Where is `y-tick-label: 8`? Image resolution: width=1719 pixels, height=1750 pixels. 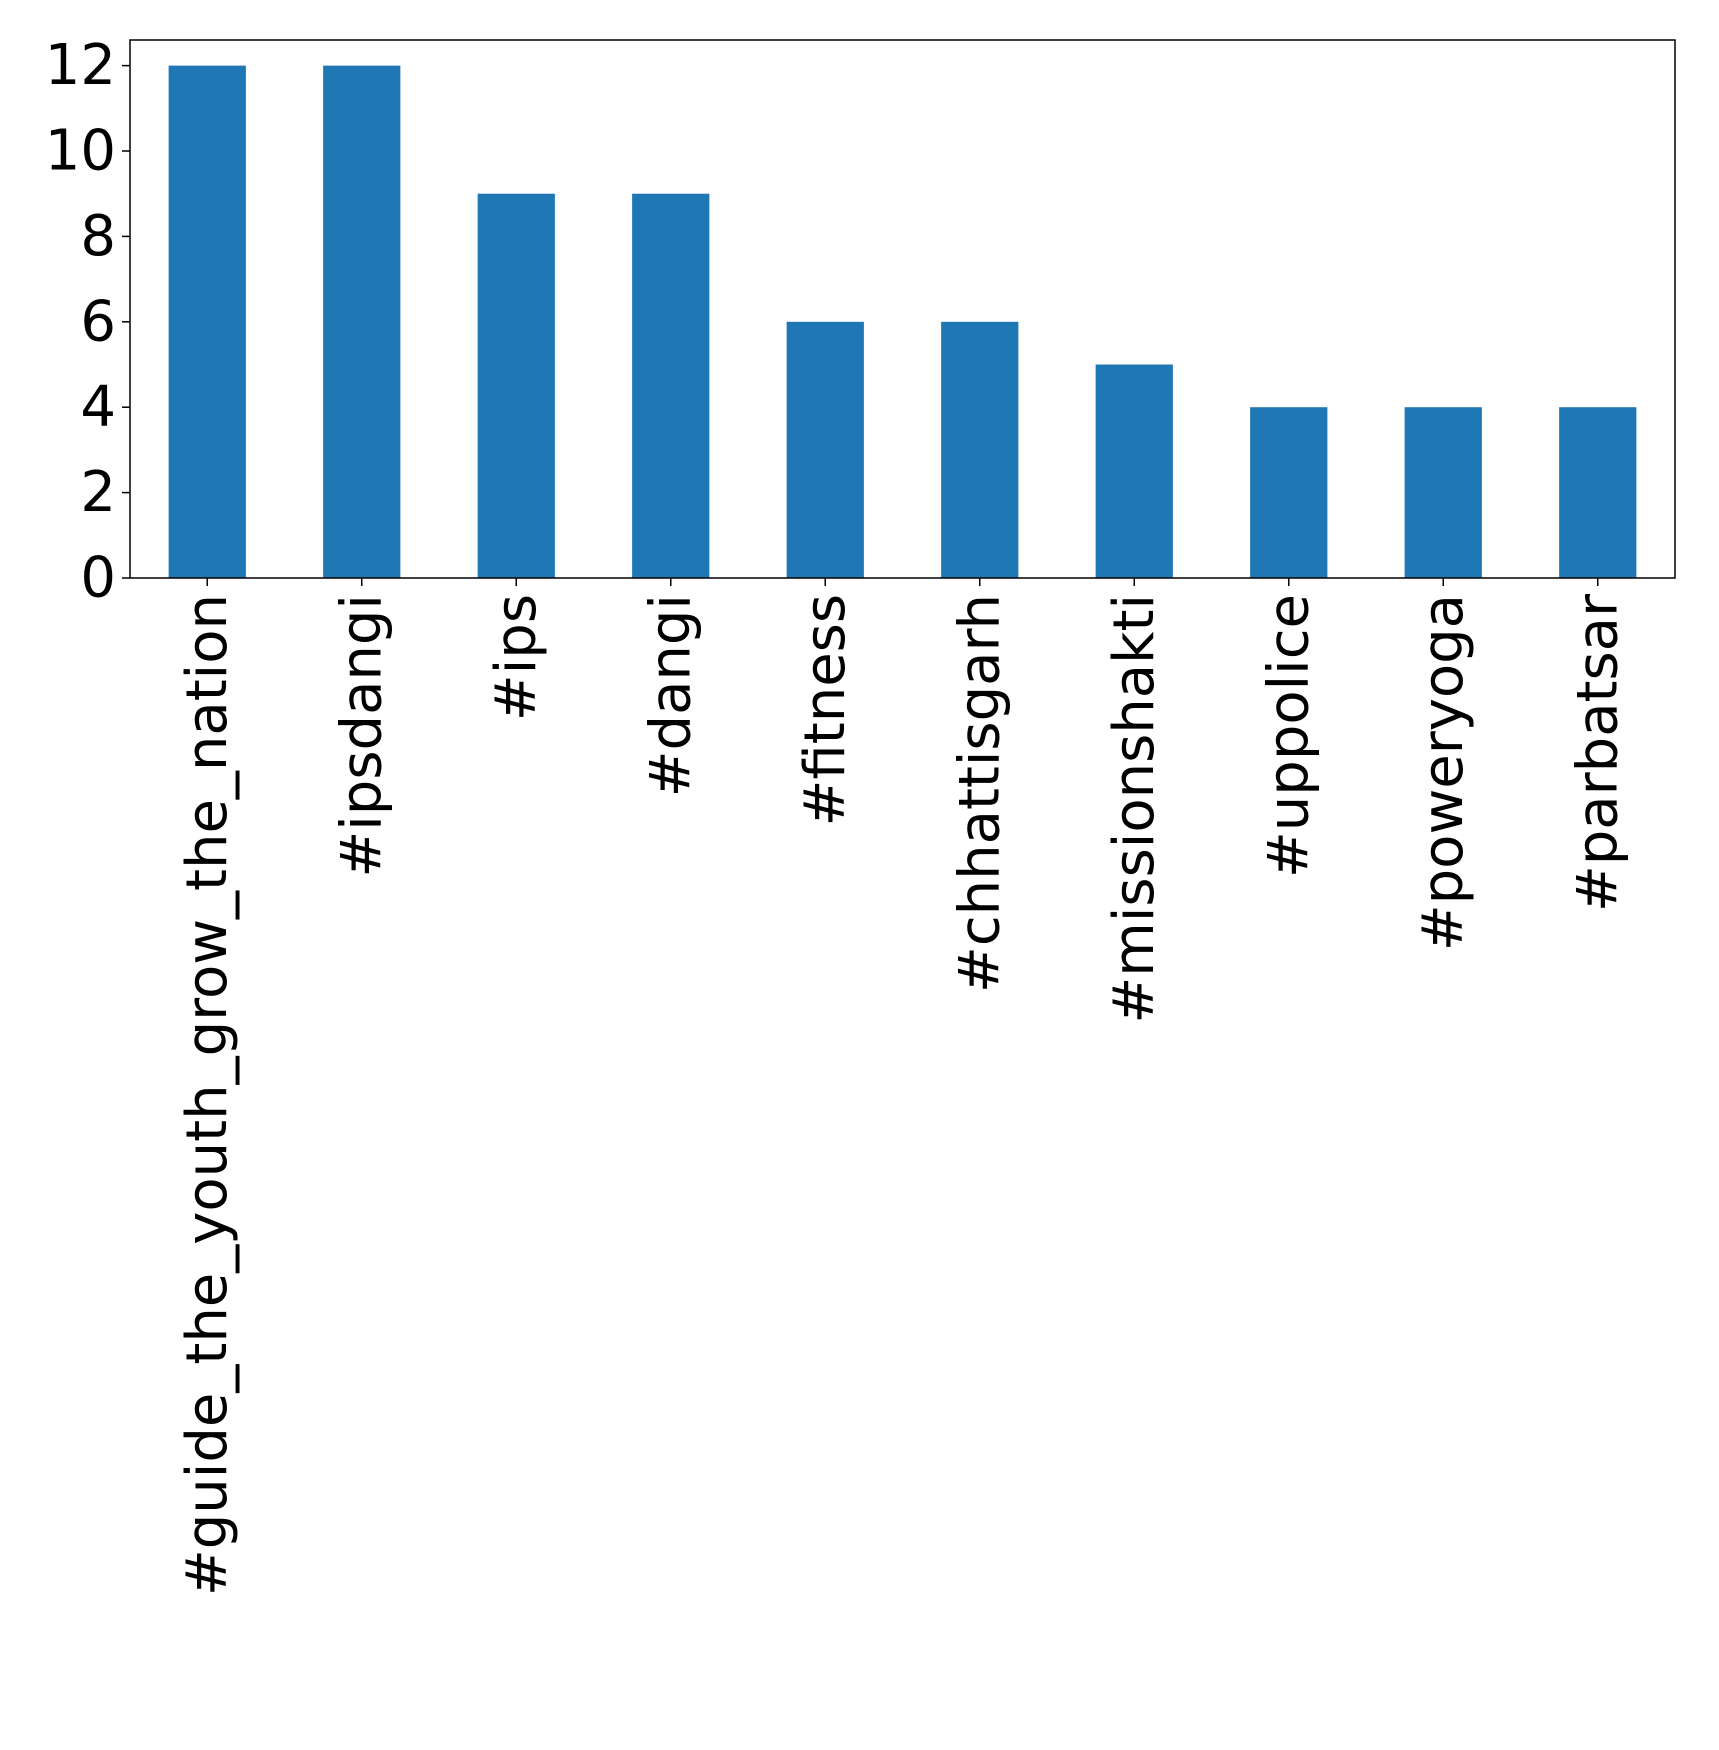 y-tick-label: 8 is located at coordinates (98, 236).